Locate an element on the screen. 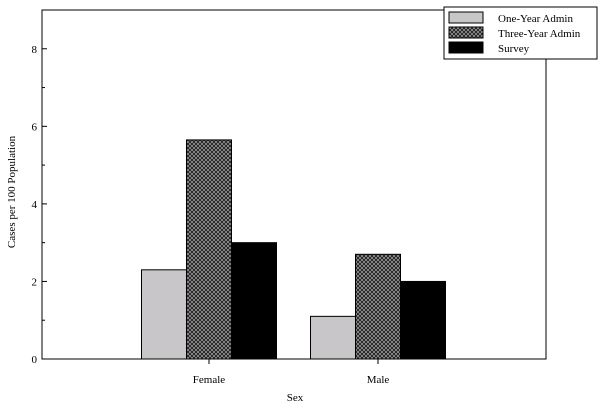 This screenshot has width=600, height=409. x-tick-label: Male is located at coordinates (378, 380).